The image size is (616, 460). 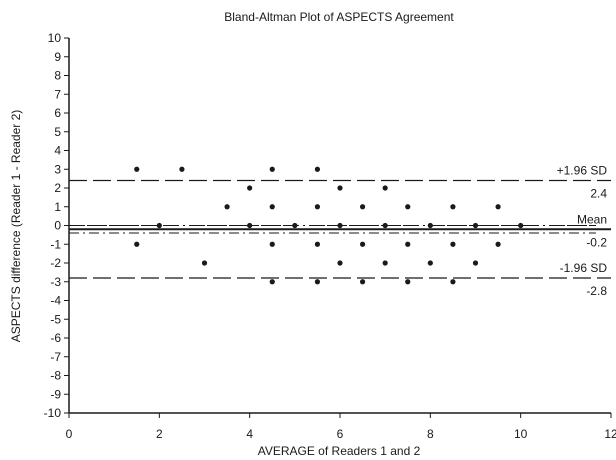 What do you see at coordinates (55, 376) in the screenshot?
I see `y-tick-label: -8` at bounding box center [55, 376].